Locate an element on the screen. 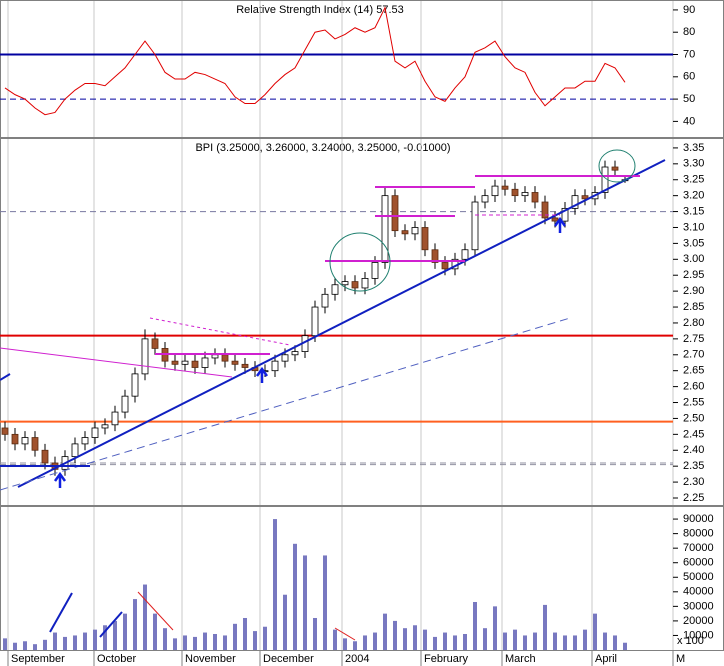 Image resolution: width=724 pixels, height=666 pixels. y-tick-label: 80 is located at coordinates (689, 32).